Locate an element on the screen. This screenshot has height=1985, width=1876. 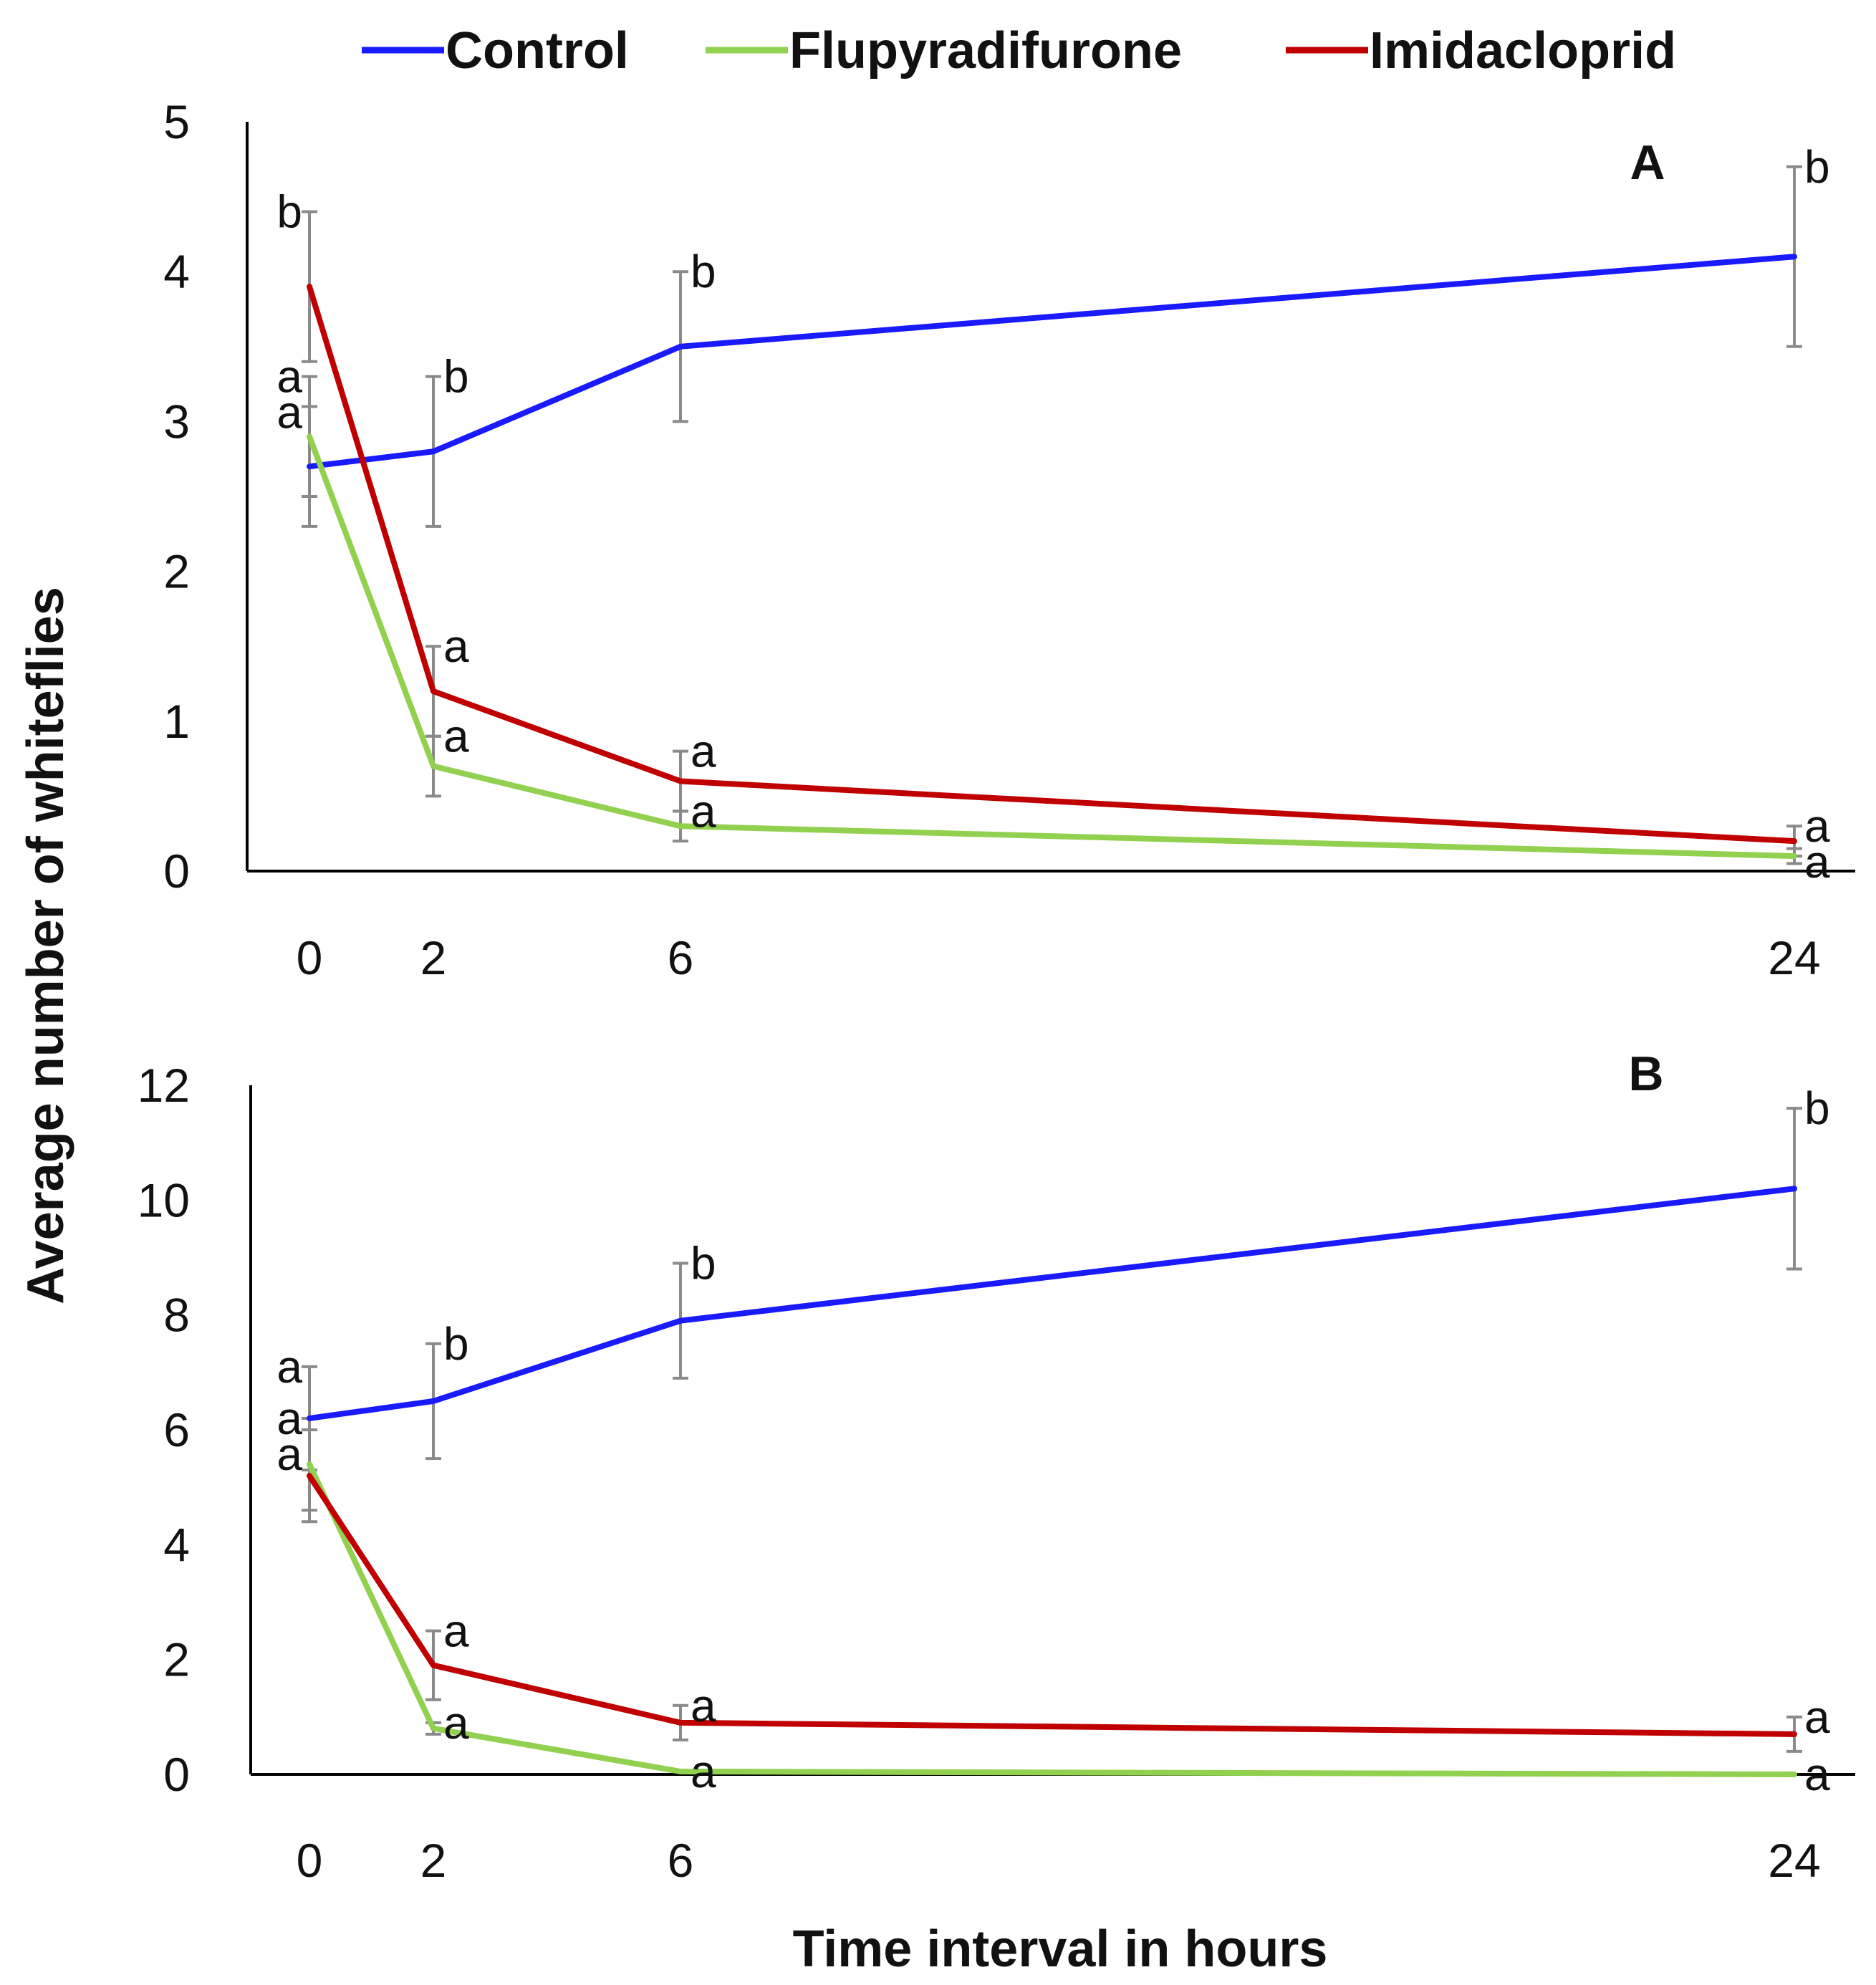
y-axis-title: Average number of whiteflies is located at coordinates (45, 946).